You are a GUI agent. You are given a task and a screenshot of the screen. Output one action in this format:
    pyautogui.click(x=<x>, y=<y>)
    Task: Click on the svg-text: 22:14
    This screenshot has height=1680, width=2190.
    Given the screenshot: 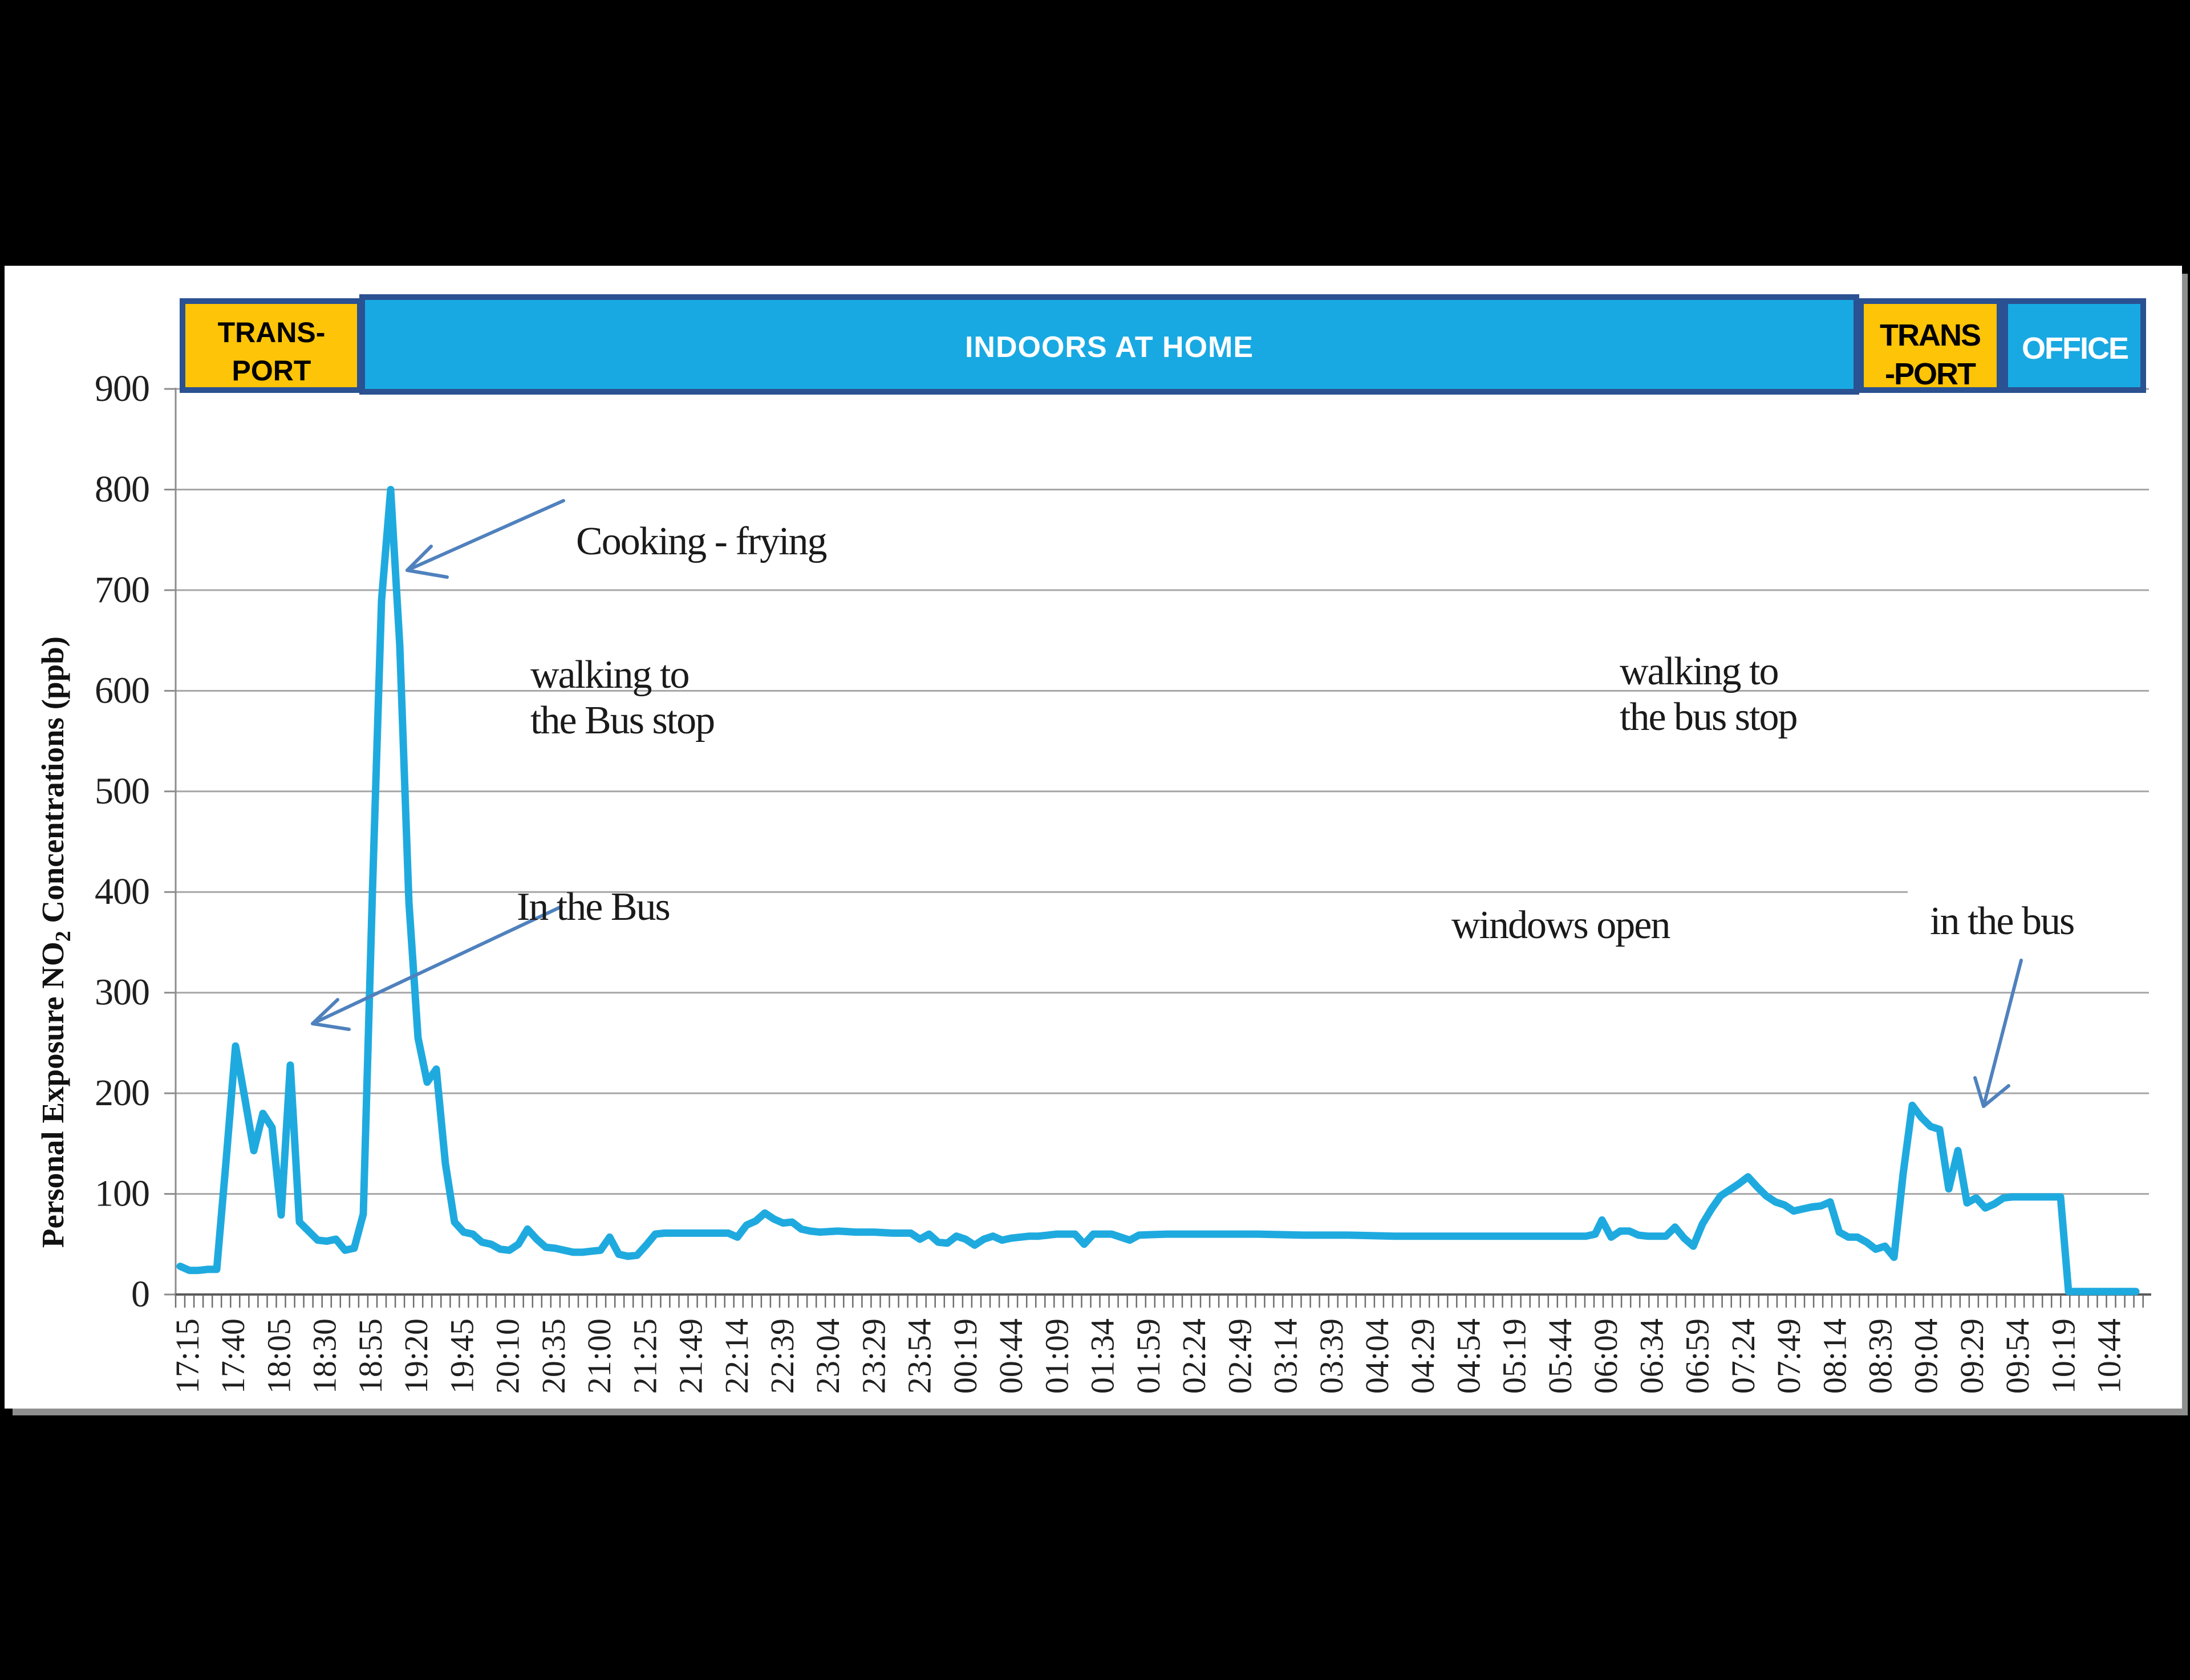 What is the action you would take?
    pyautogui.click(x=736, y=1356)
    